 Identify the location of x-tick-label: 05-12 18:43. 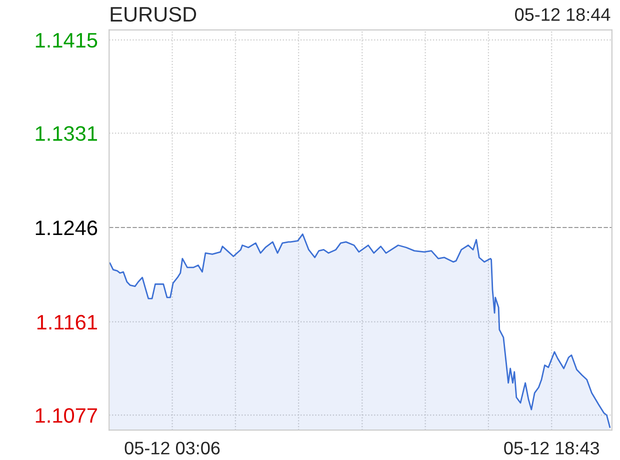
(552, 448).